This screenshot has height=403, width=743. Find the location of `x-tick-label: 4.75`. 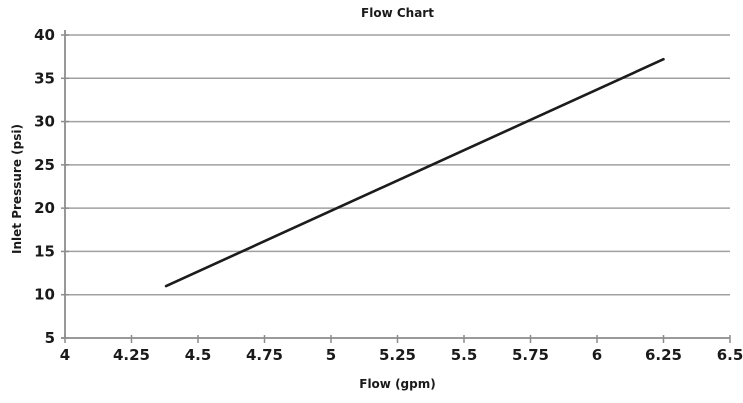

x-tick-label: 4.75 is located at coordinates (264, 355).